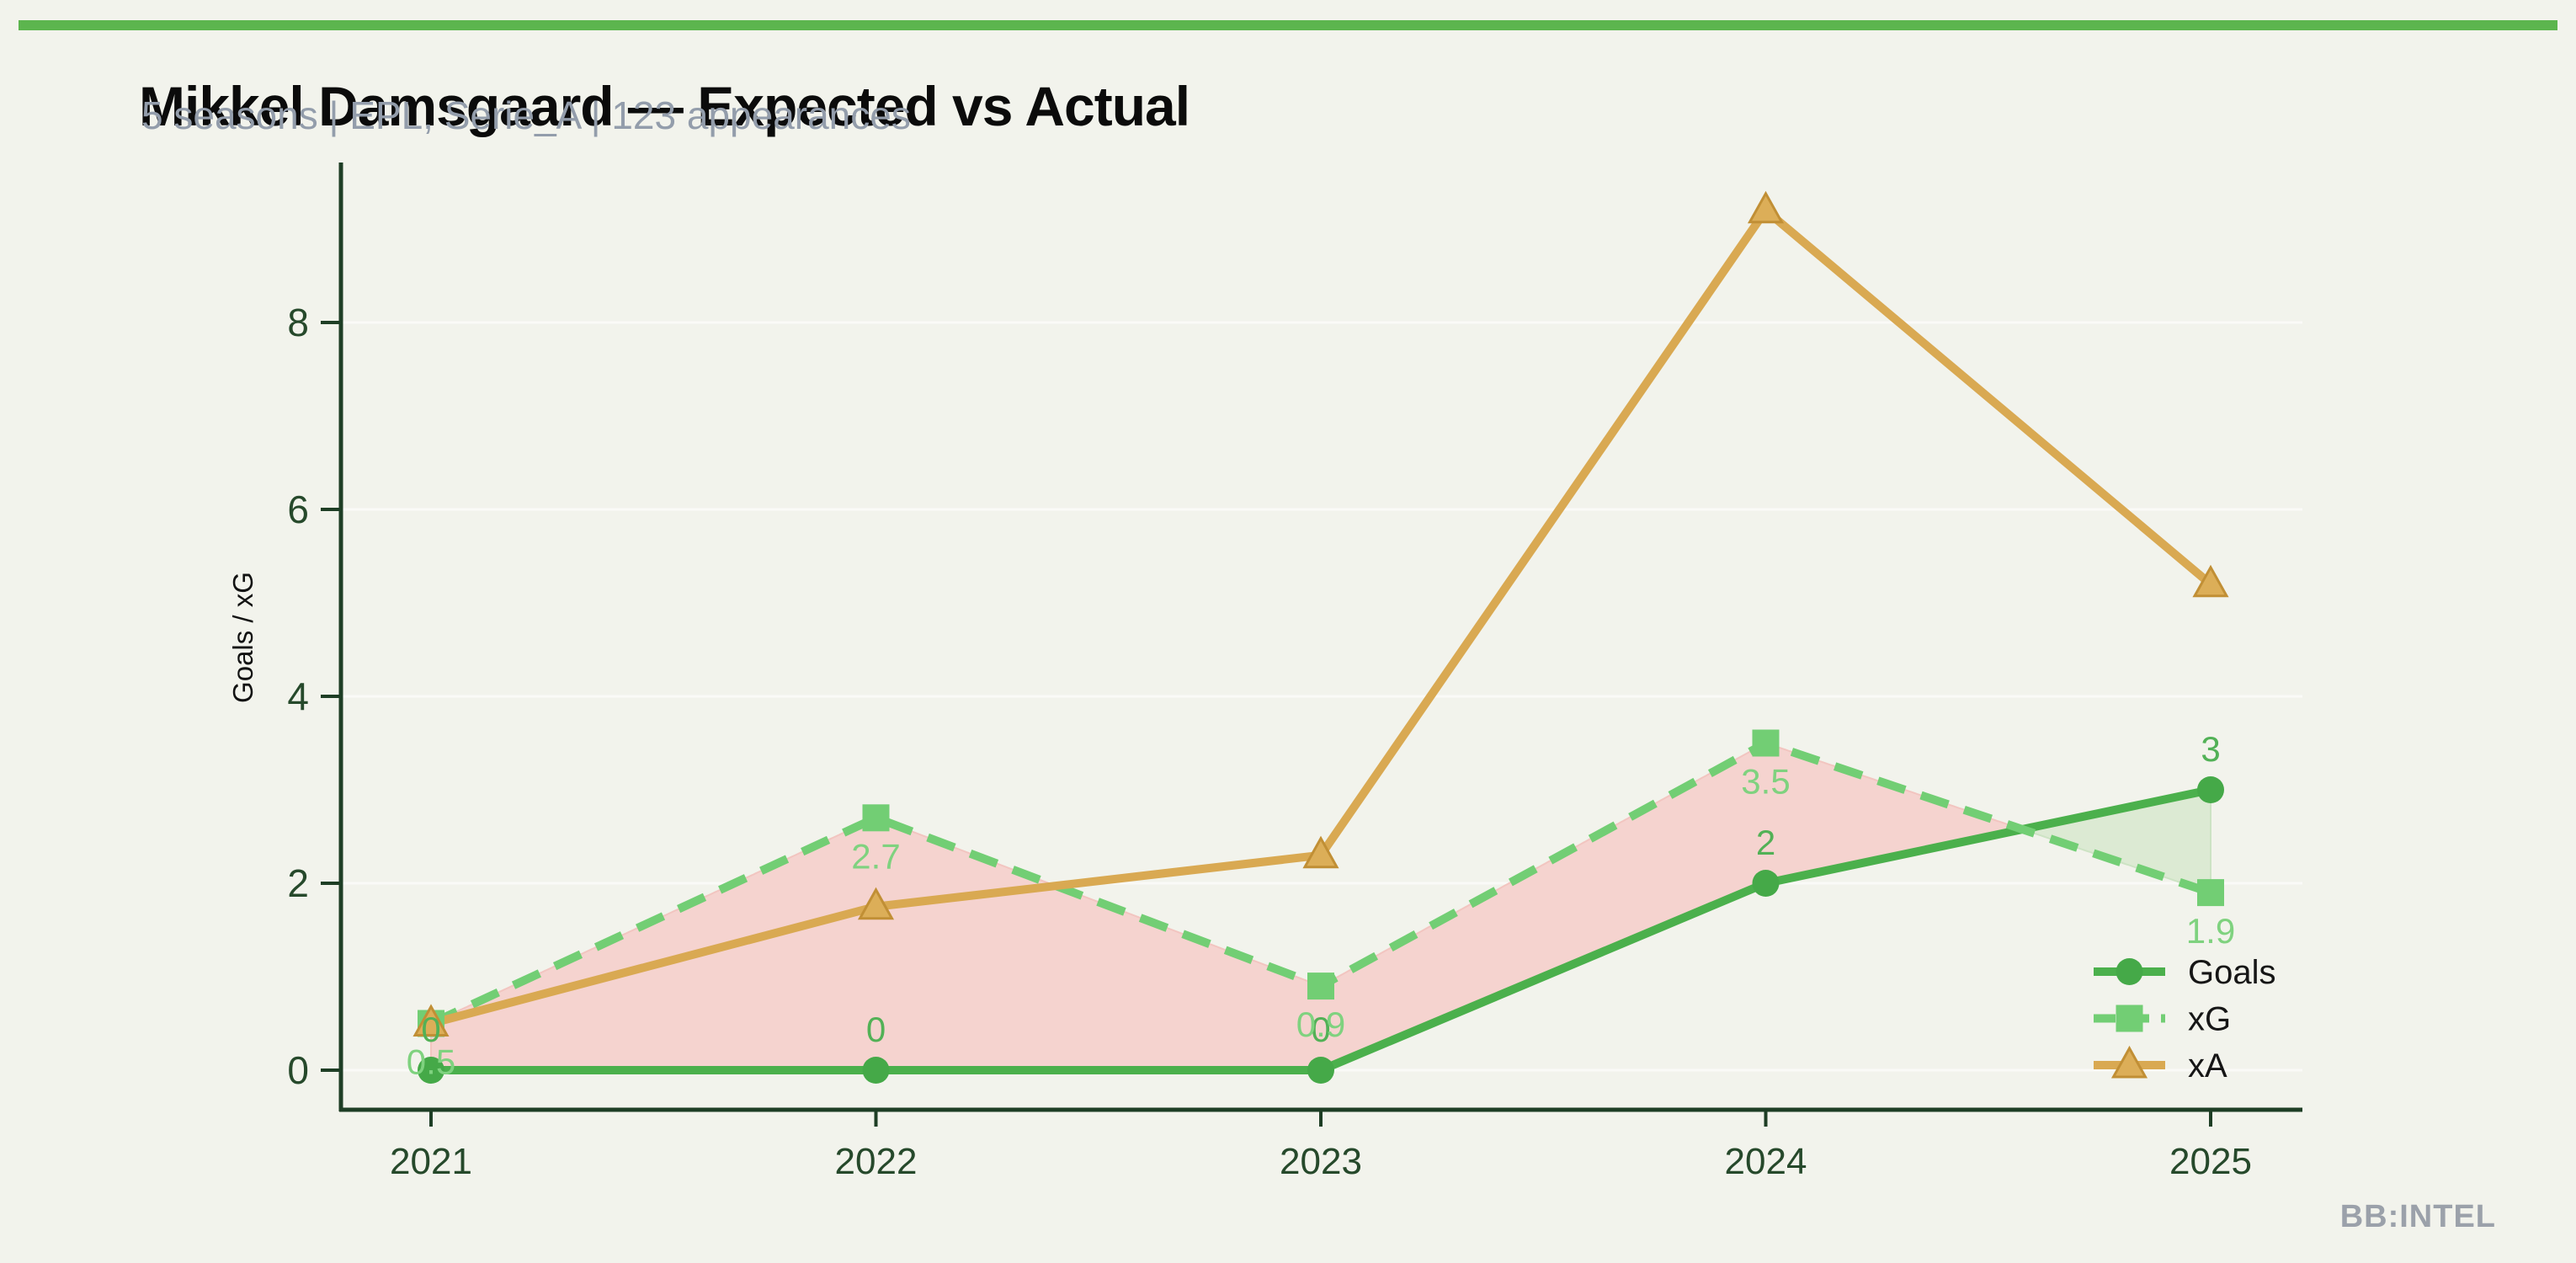 This screenshot has width=2576, height=1263. I want to click on svg-text: 0.5, so click(431, 1062).